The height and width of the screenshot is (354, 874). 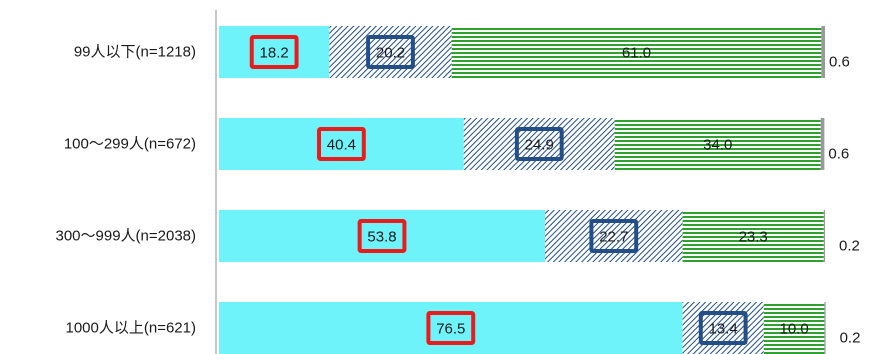 I want to click on value-label: 10.0, so click(x=793, y=329).